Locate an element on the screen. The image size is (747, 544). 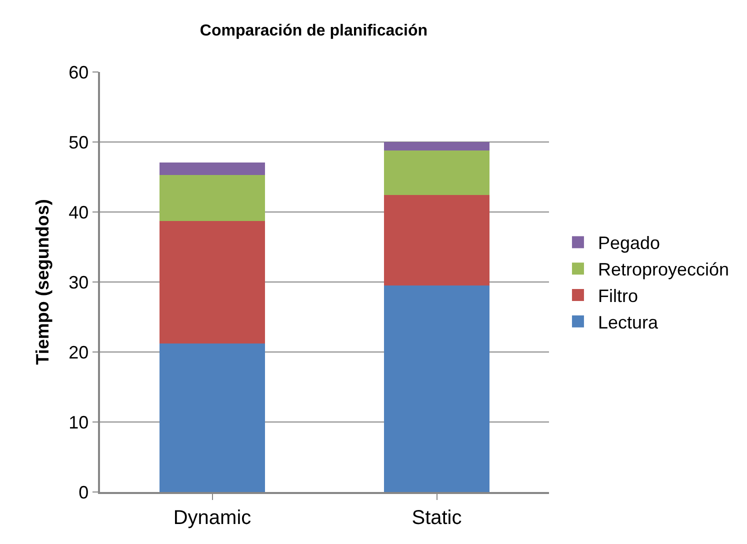
y-tick-label: 30 is located at coordinates (78, 282).